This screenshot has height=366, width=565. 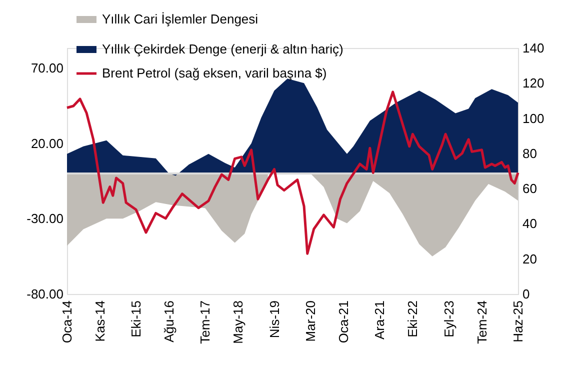 What do you see at coordinates (47, 68) in the screenshot?
I see `y-tick-label: 70.00` at bounding box center [47, 68].